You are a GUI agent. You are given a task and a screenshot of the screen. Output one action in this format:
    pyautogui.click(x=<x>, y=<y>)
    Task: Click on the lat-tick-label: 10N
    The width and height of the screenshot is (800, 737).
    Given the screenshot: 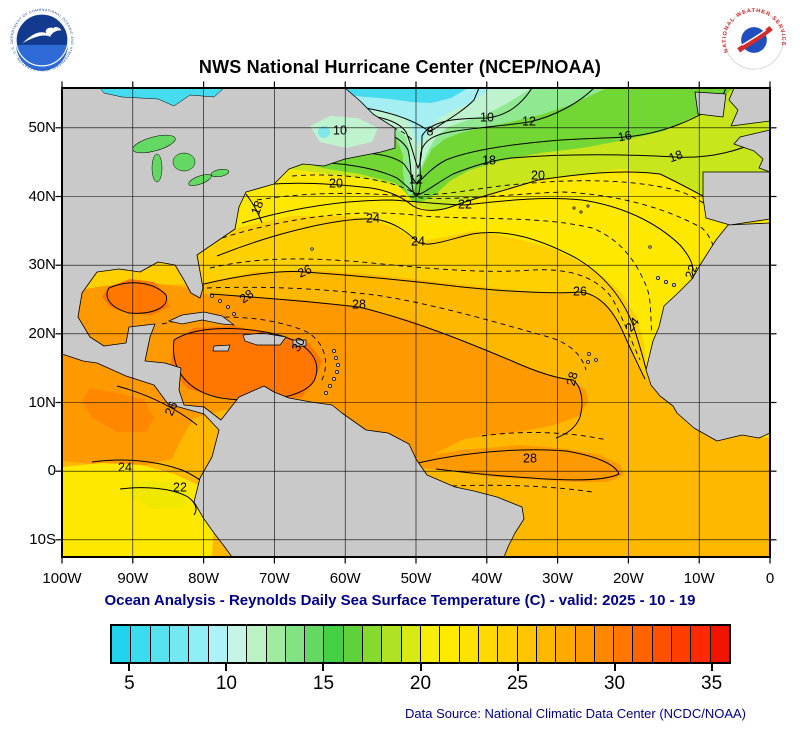 What is the action you would take?
    pyautogui.click(x=42, y=402)
    